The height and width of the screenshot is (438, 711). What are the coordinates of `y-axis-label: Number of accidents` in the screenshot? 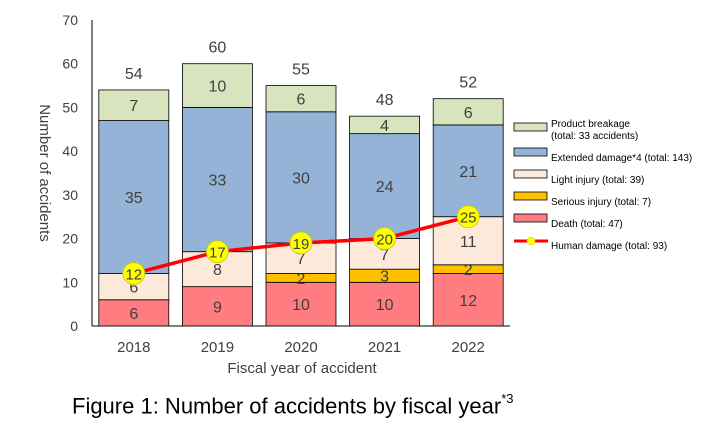 It's located at (44, 173).